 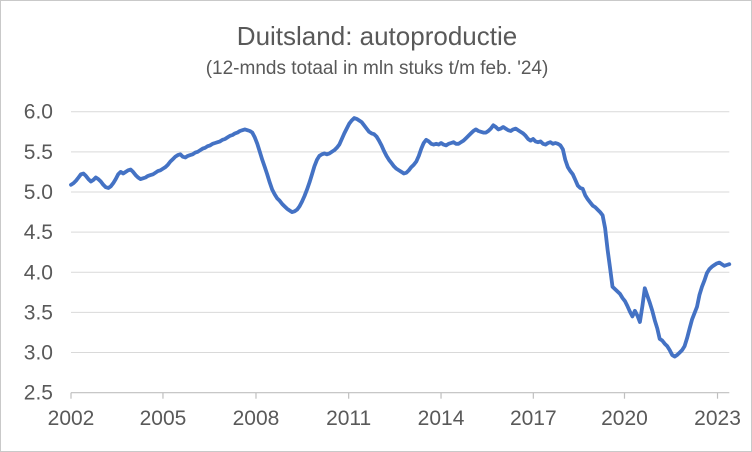 What do you see at coordinates (717, 418) in the screenshot?
I see `x-axis-tick-label: 2023` at bounding box center [717, 418].